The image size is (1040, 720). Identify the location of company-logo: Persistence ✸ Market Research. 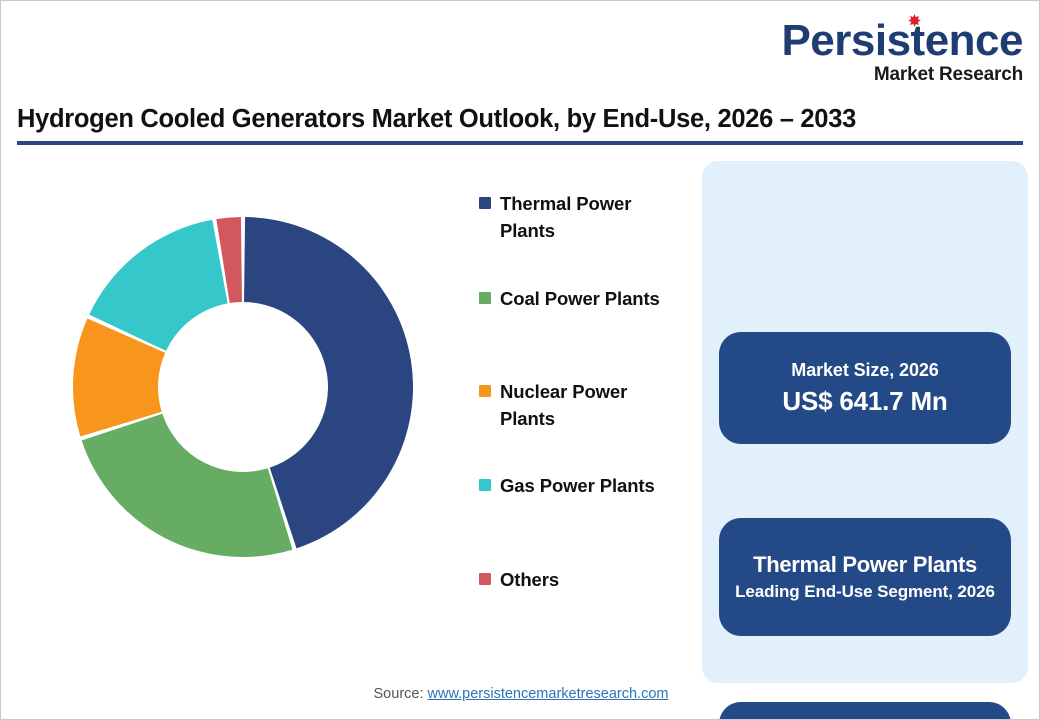
(902, 49).